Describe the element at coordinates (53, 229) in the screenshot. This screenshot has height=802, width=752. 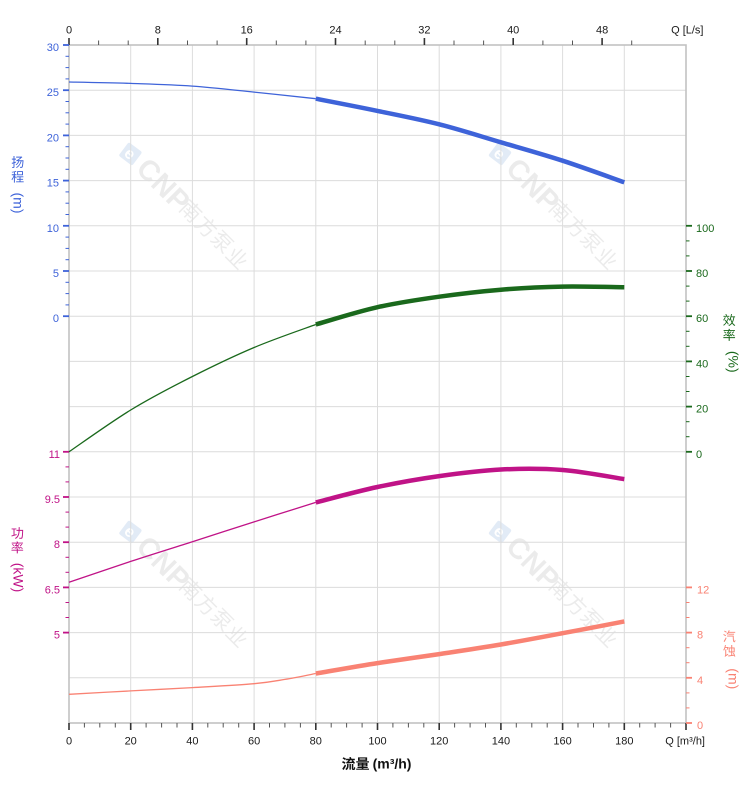
I see `svg-text: 10` at that location.